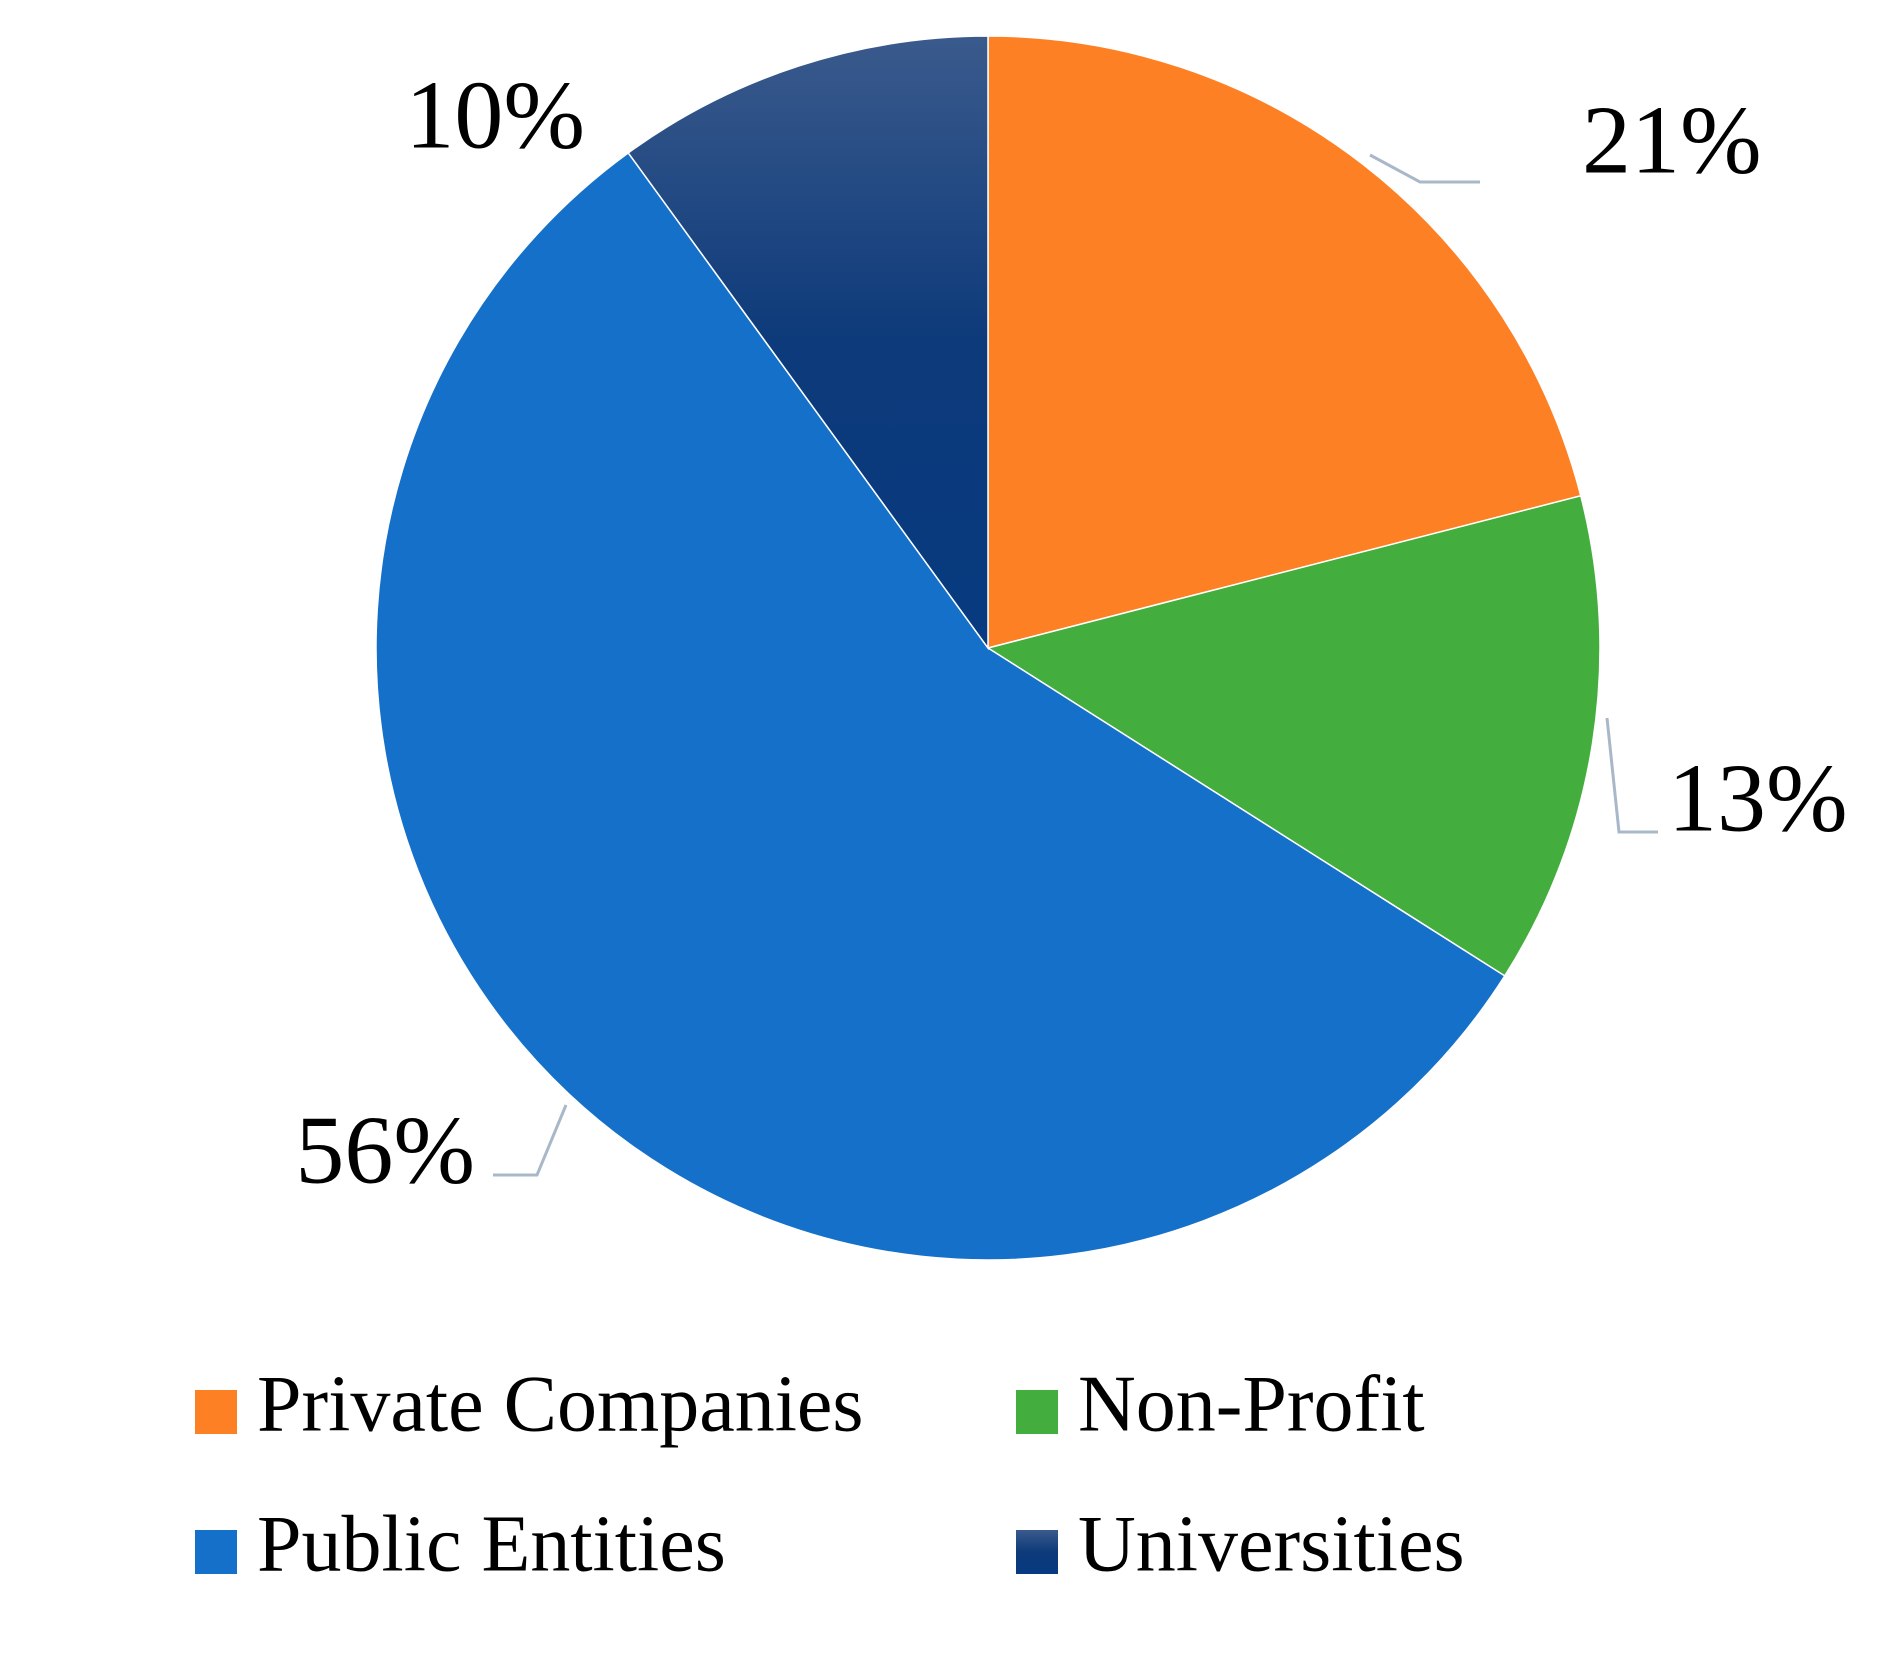 The height and width of the screenshot is (1663, 1899). I want to click on data-label: 56%, so click(385, 1150).